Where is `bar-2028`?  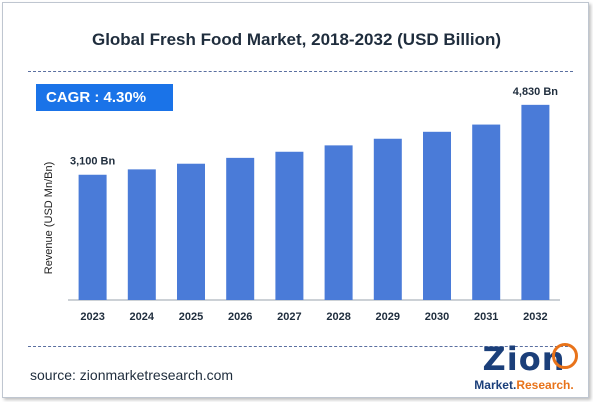
bar-2028 is located at coordinates (338, 222).